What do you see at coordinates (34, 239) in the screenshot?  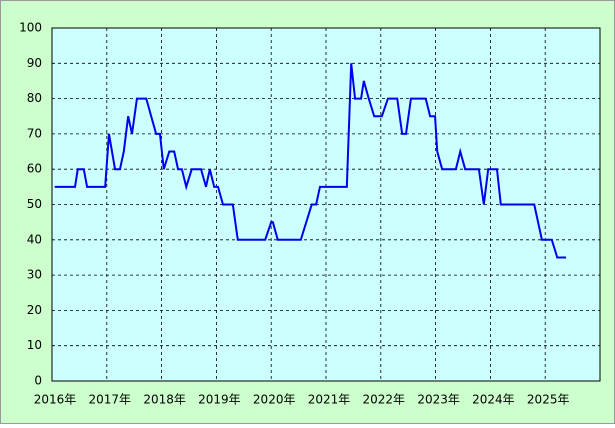 I see `y-tick-label: 40` at bounding box center [34, 239].